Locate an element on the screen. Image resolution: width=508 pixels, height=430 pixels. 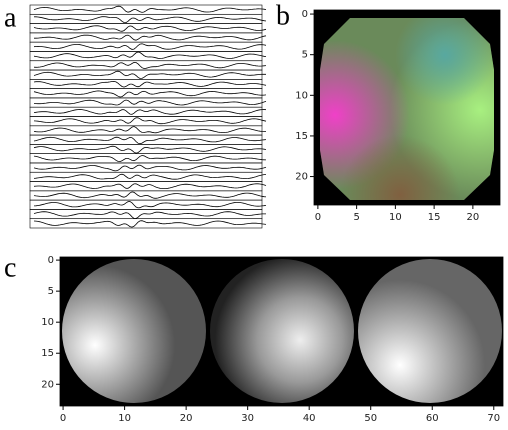
x-tick-label: 50 is located at coordinates (370, 418).